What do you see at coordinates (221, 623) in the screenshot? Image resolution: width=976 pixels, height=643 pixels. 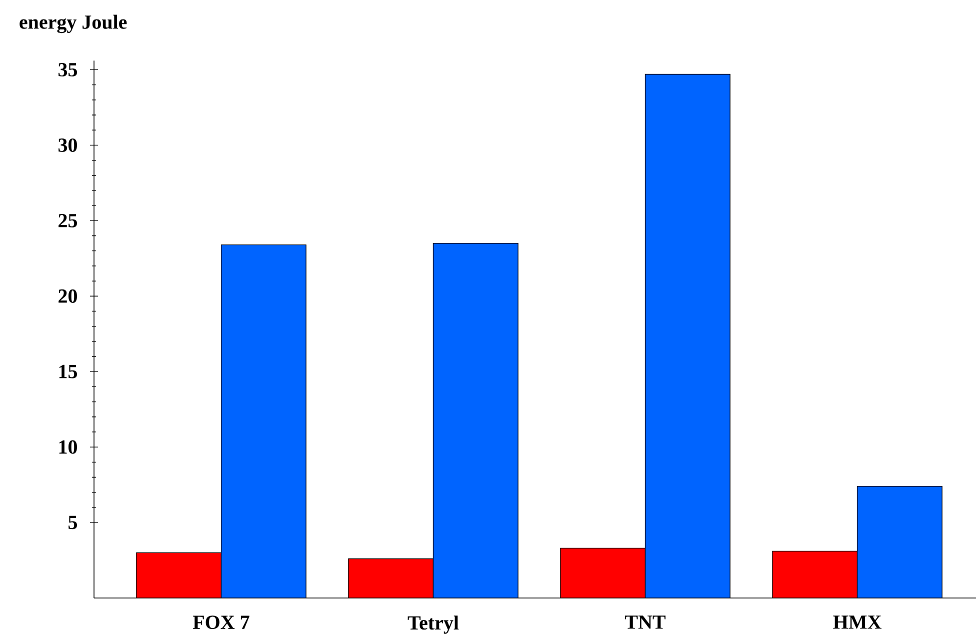 I see `x-tick-label: FOX 7` at bounding box center [221, 623].